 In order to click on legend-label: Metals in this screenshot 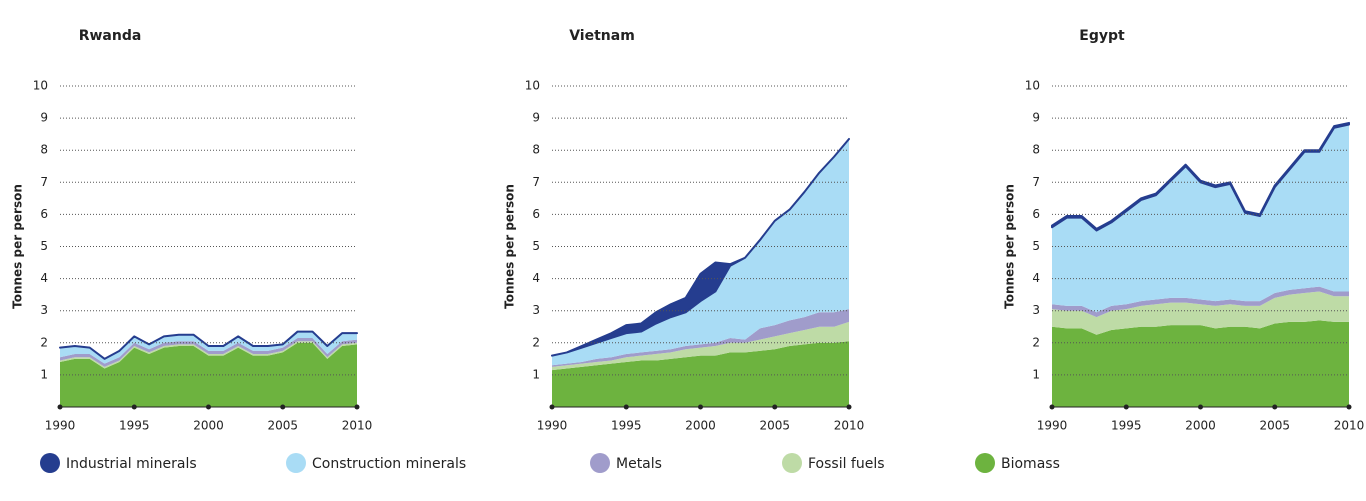, I will do `click(639, 464)`.